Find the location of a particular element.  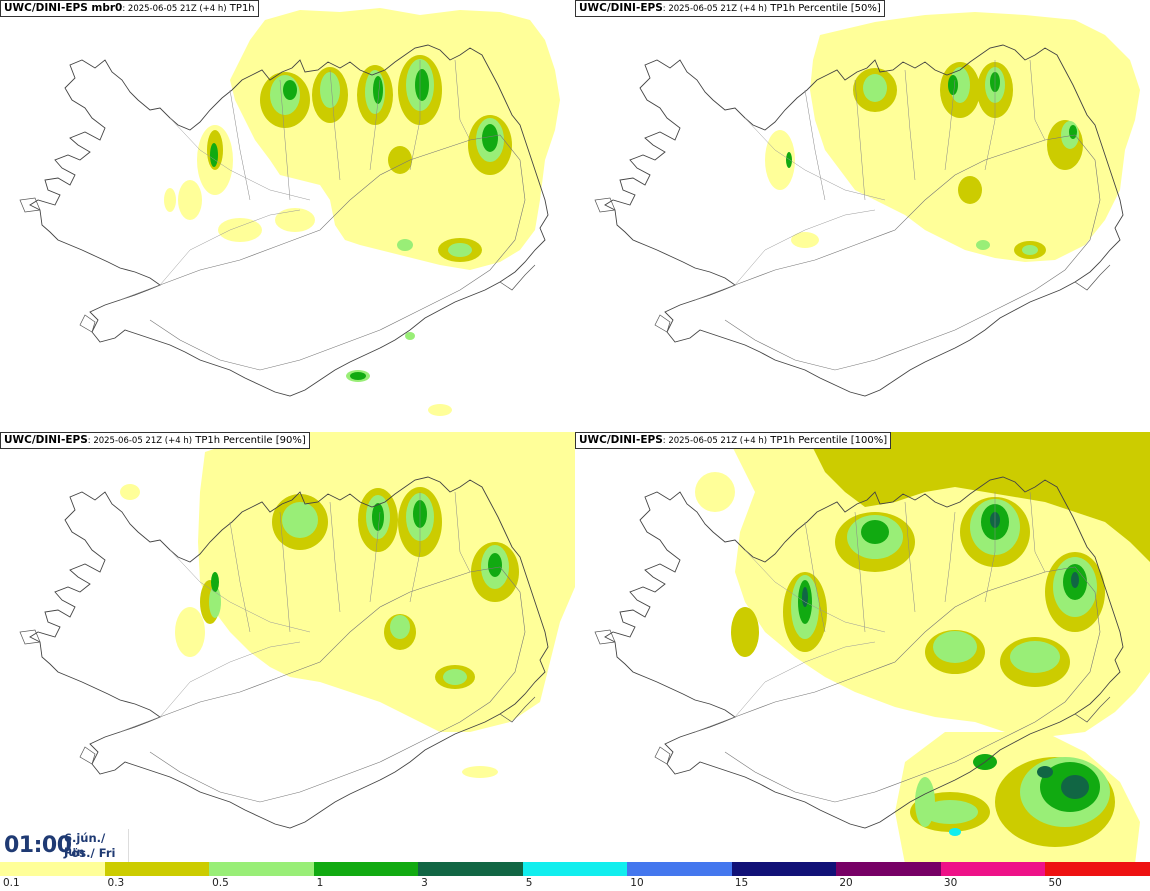

valid-time: 01:00 is located at coordinates (38, 845).